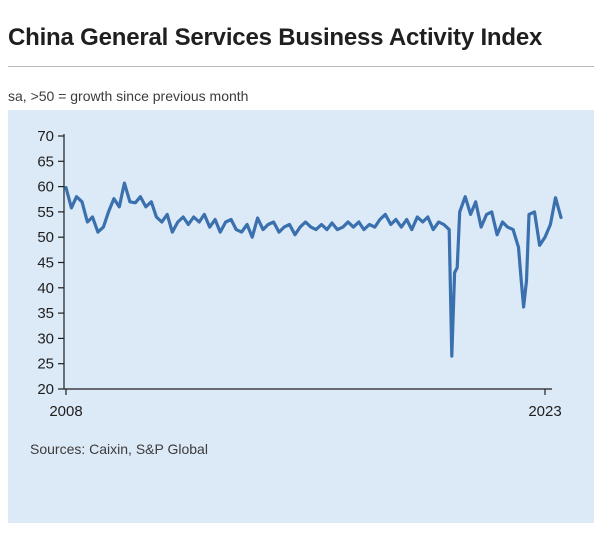 This screenshot has height=533, width=600. What do you see at coordinates (45, 187) in the screenshot?
I see `y-tick-label: 60` at bounding box center [45, 187].